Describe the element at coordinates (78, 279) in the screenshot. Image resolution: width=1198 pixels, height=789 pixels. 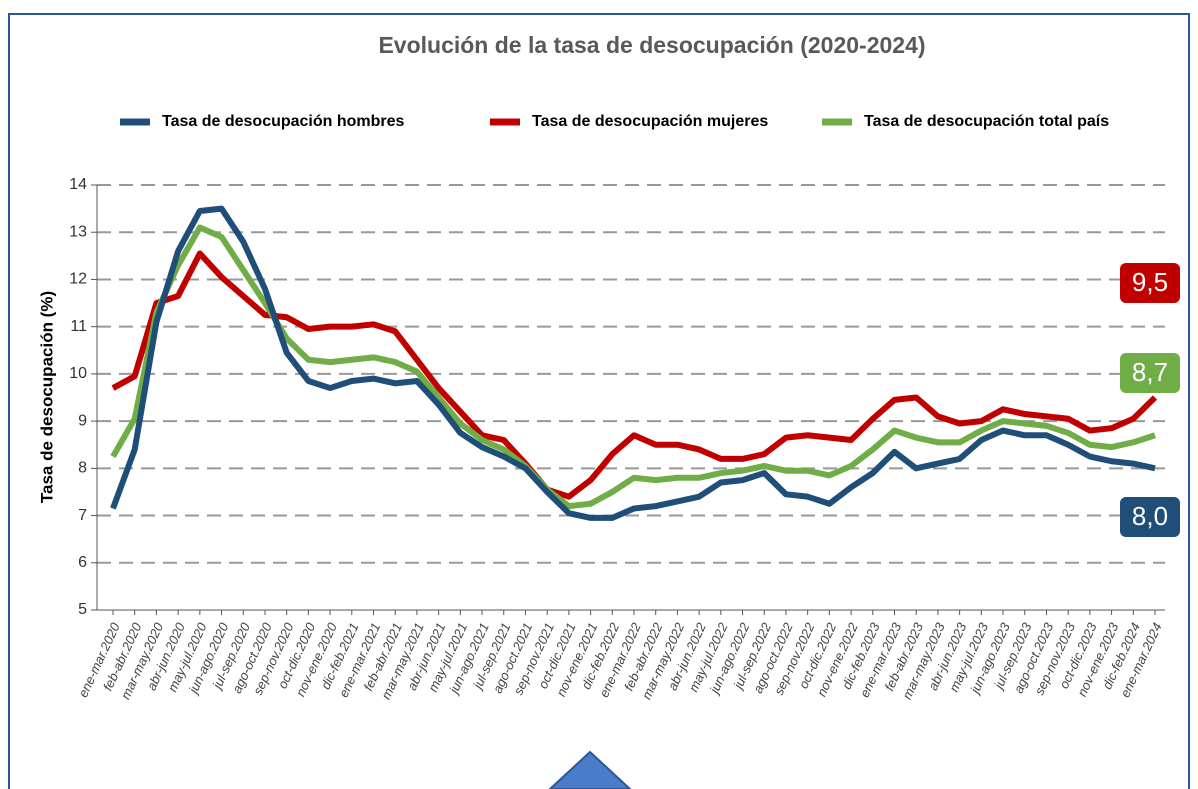
I see `y-tick-label: 12` at that location.